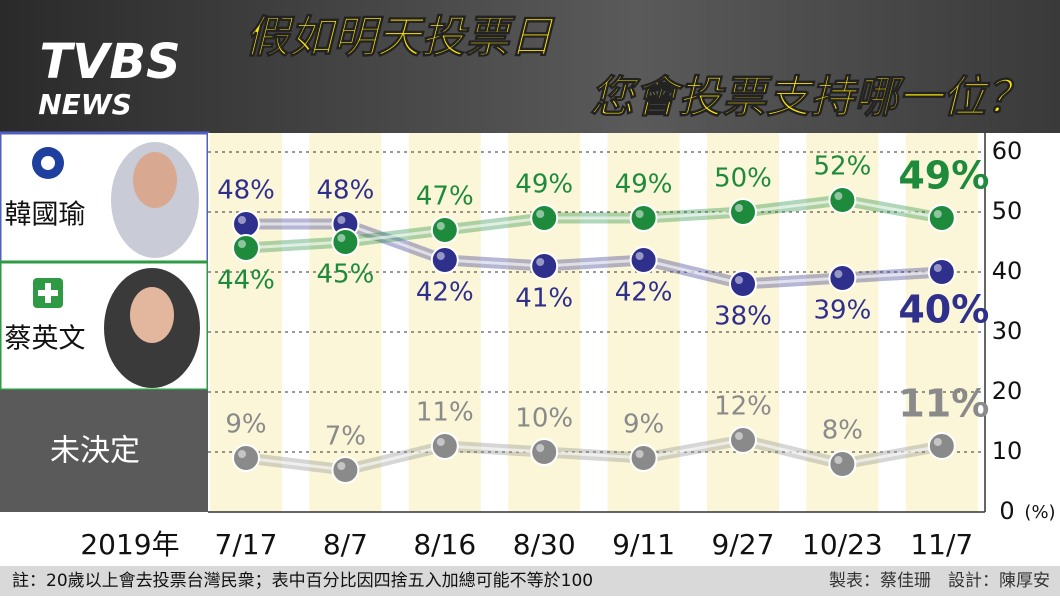 This screenshot has height=600, width=1060. I want to click on x-tick-label: 8/7, so click(345, 544).